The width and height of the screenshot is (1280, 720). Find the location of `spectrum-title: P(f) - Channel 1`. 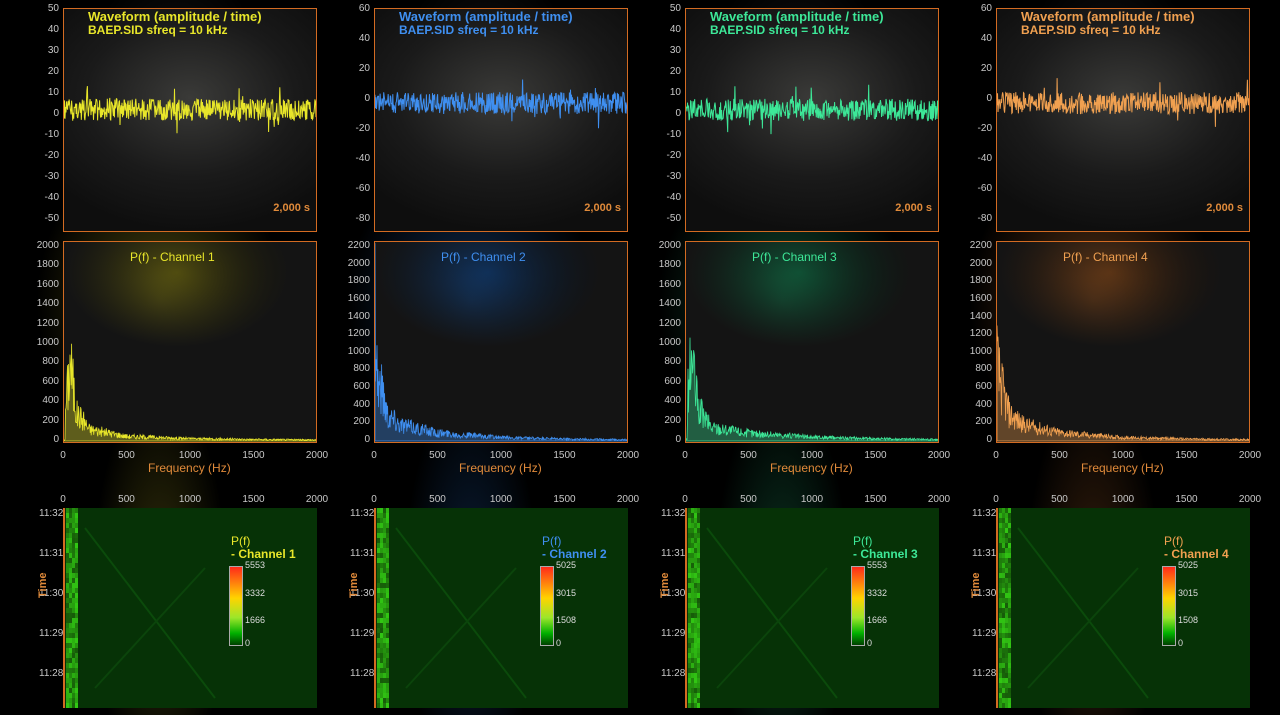

spectrum-title: P(f) - Channel 1 is located at coordinates (172, 257).